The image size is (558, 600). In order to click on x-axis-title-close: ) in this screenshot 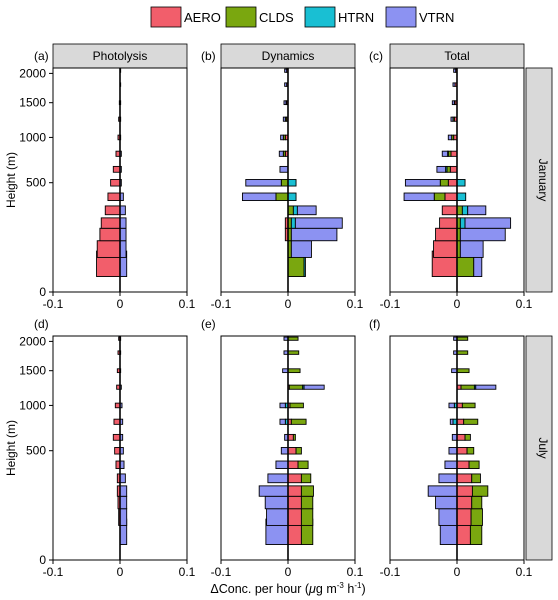, I will do `click(363, 589)`.